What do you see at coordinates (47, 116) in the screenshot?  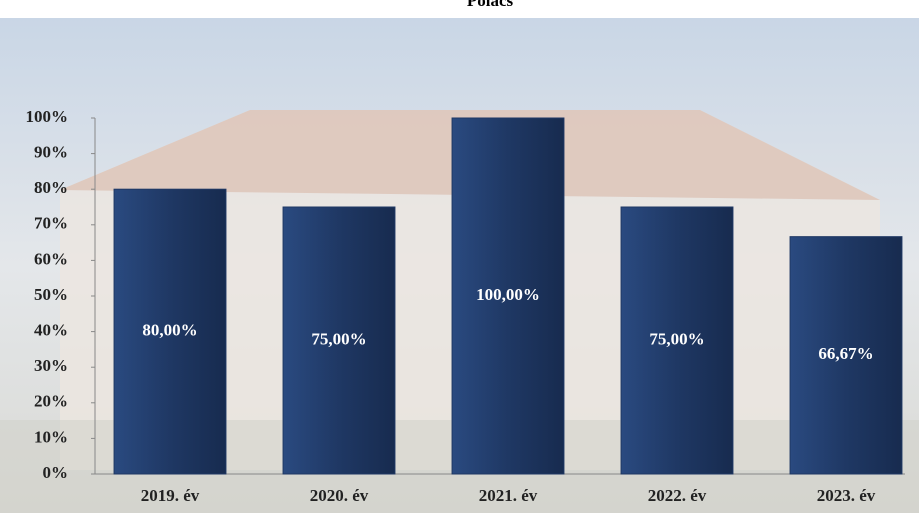 I see `y-tick-label: 100%` at bounding box center [47, 116].